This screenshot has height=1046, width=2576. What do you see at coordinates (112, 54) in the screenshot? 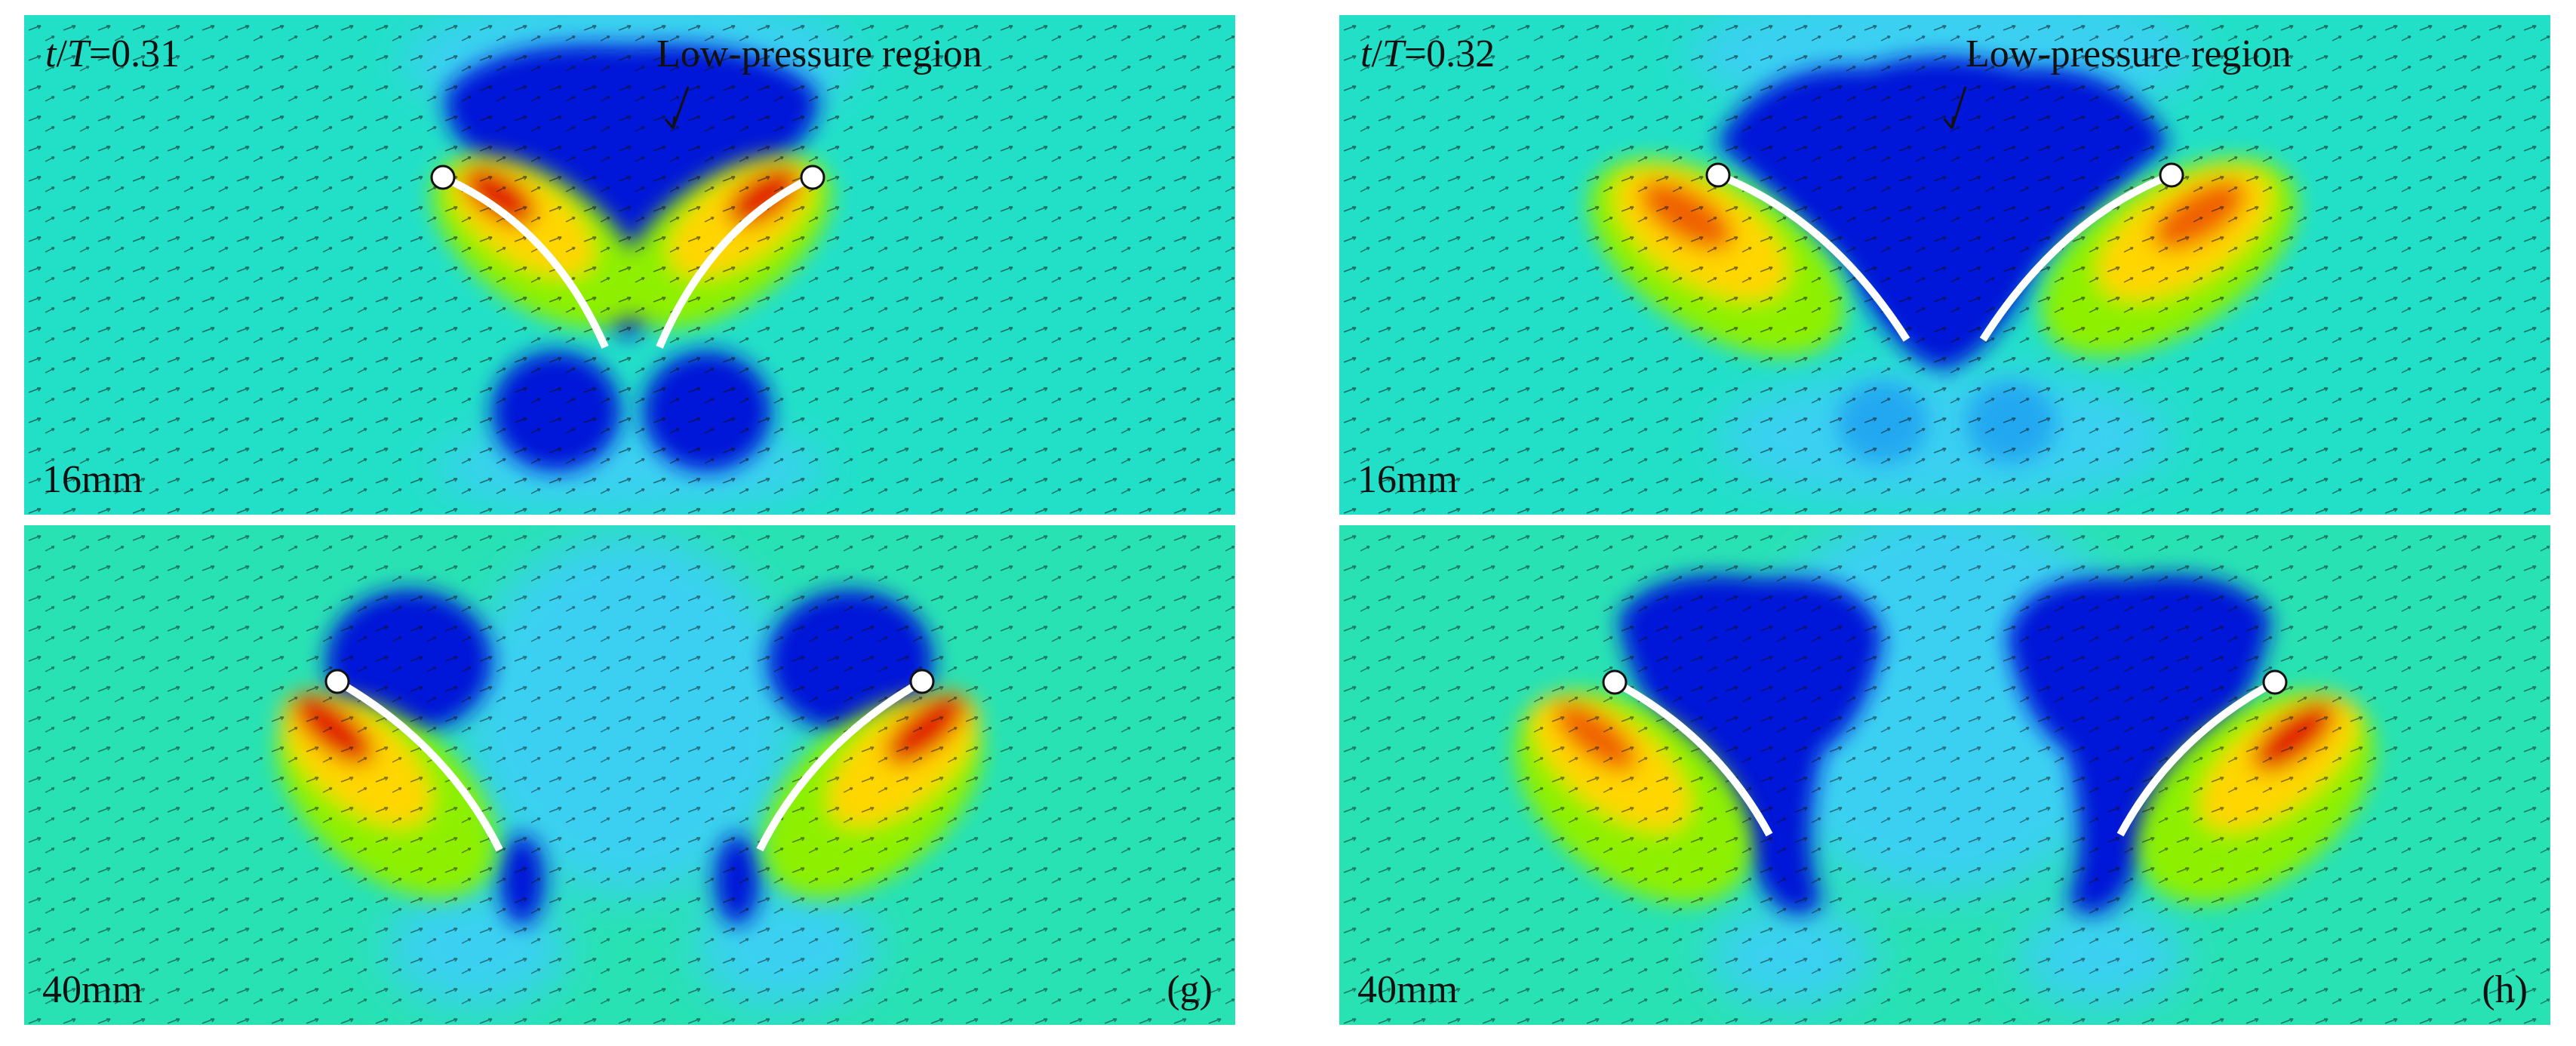
I see `time-label: t/T=0.31` at bounding box center [112, 54].